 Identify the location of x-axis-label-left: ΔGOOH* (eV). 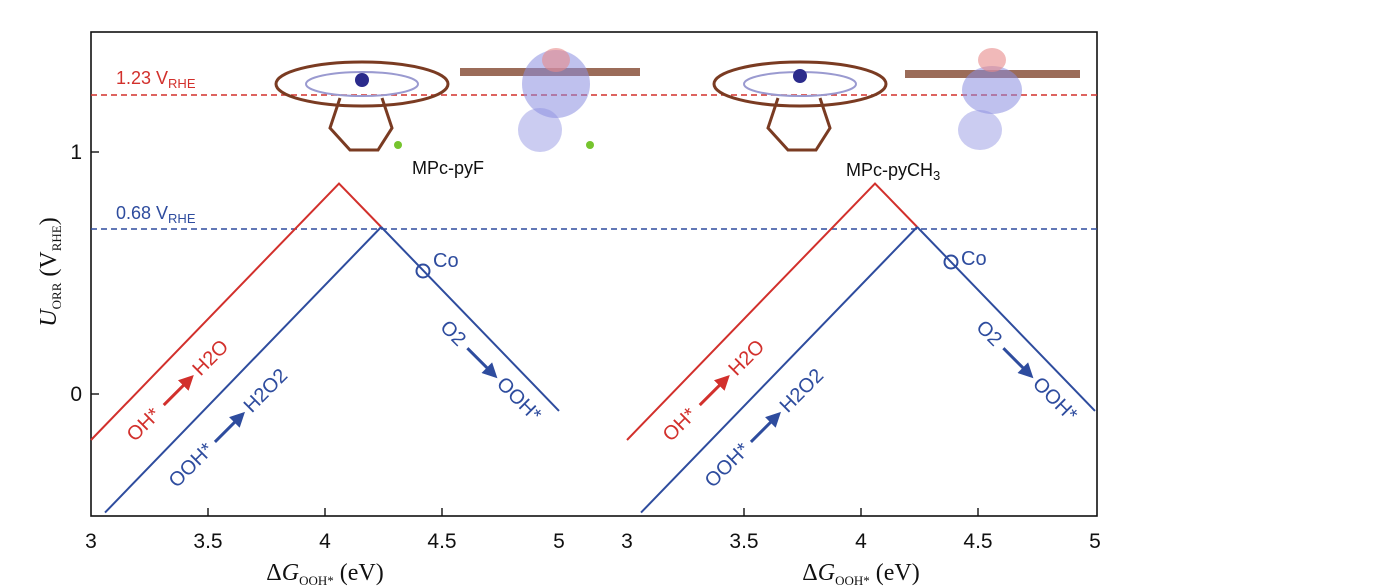
(324, 573).